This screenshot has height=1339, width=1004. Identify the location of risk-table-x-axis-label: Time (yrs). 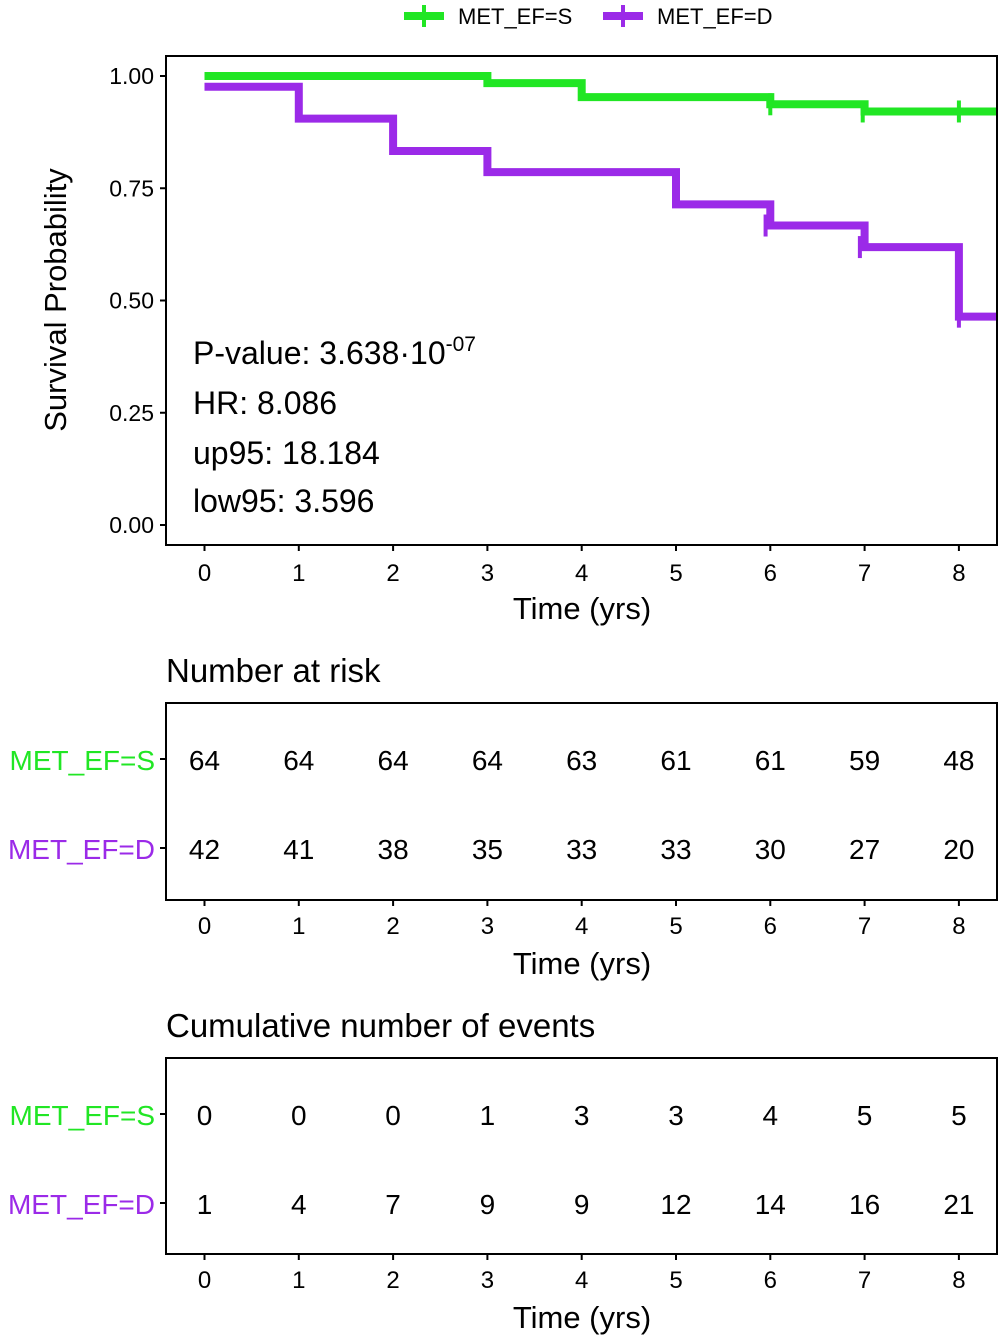
(582, 963).